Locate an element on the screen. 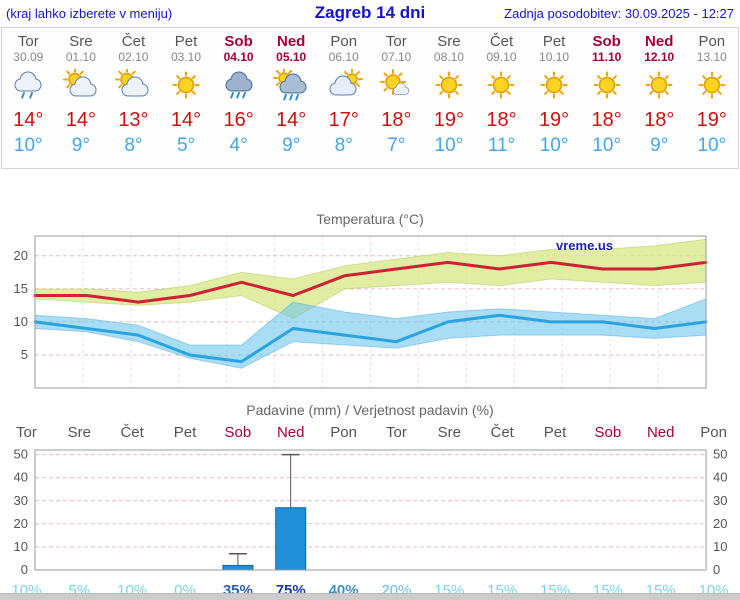  day-date: 13.10 is located at coordinates (711, 57).